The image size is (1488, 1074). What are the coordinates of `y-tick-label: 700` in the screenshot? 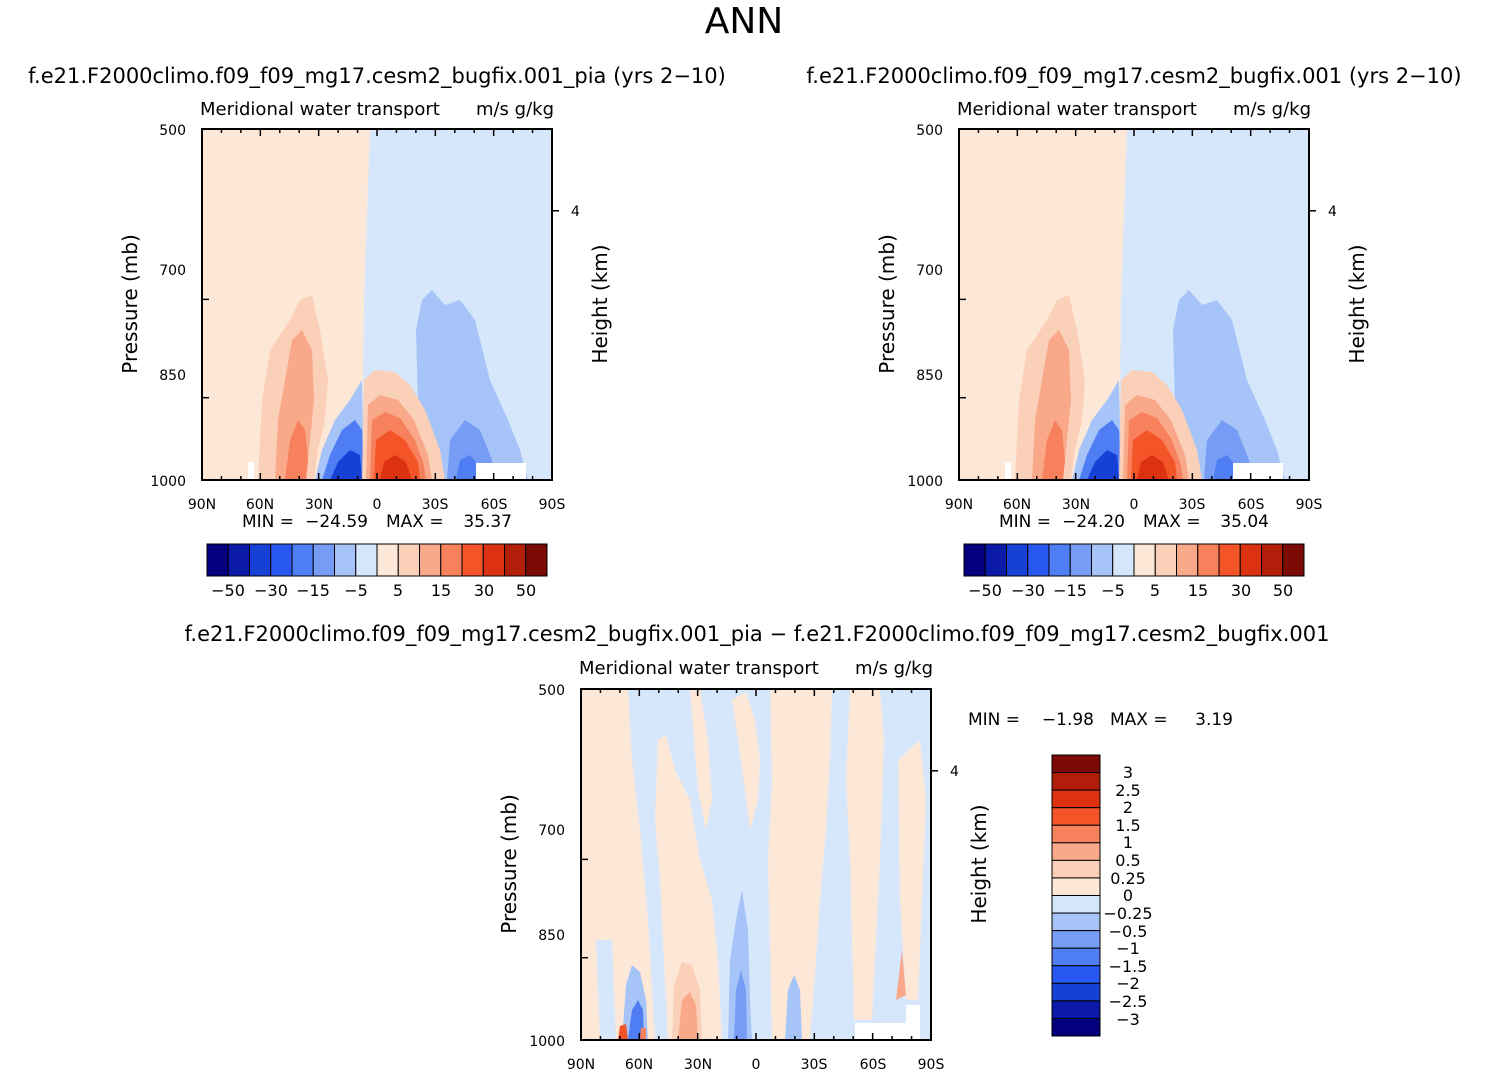 It's located at (929, 271).